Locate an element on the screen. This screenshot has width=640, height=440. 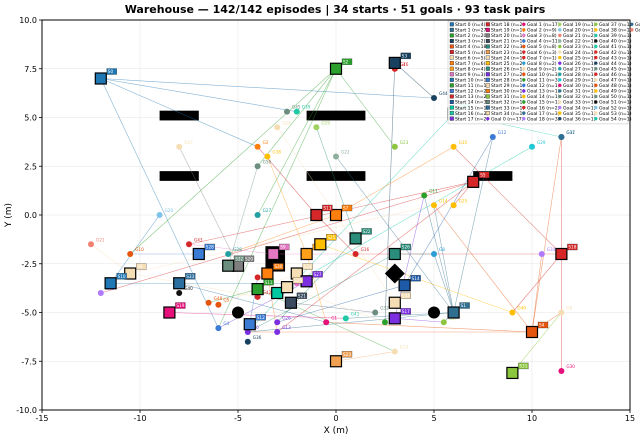
legend-entry: Goal 22 (n=1) is located at coordinates (579, 42).